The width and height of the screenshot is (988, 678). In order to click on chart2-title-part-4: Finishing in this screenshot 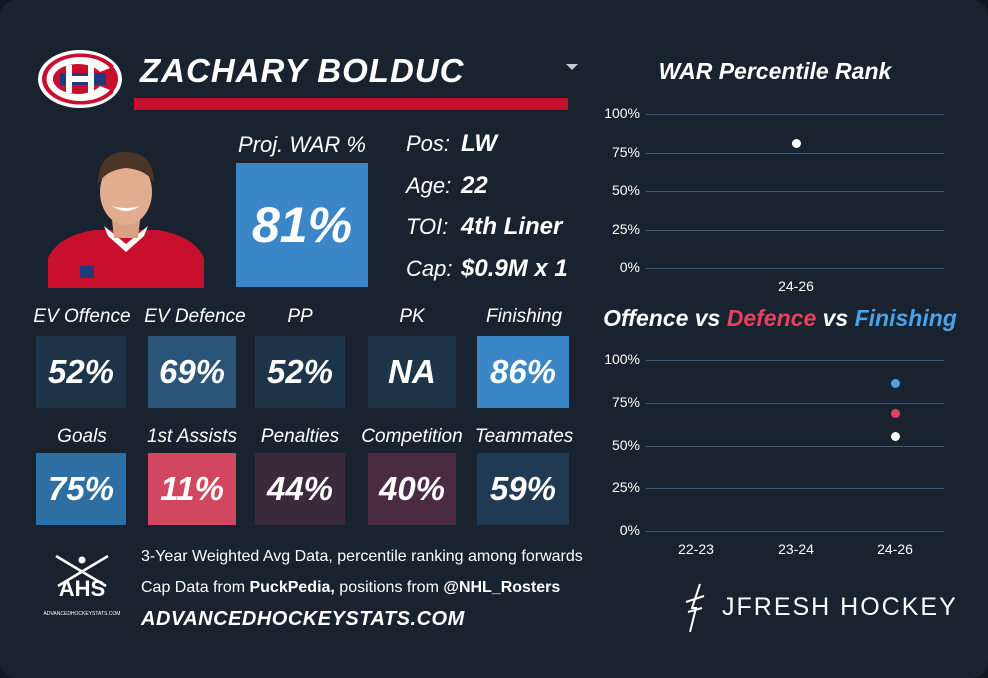, I will do `click(905, 318)`.